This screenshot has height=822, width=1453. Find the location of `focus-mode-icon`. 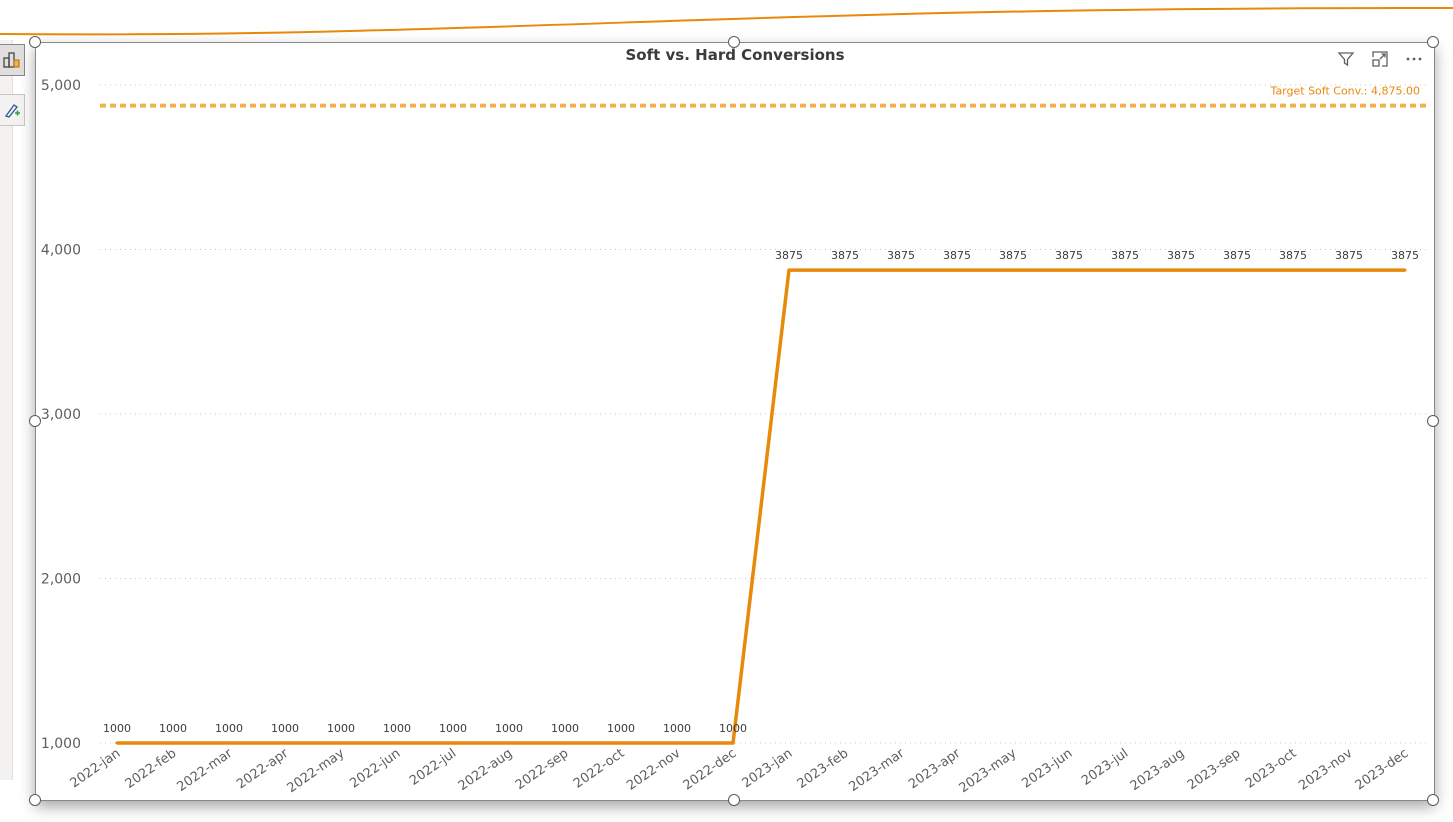

focus-mode-icon is located at coordinates (1380, 59).